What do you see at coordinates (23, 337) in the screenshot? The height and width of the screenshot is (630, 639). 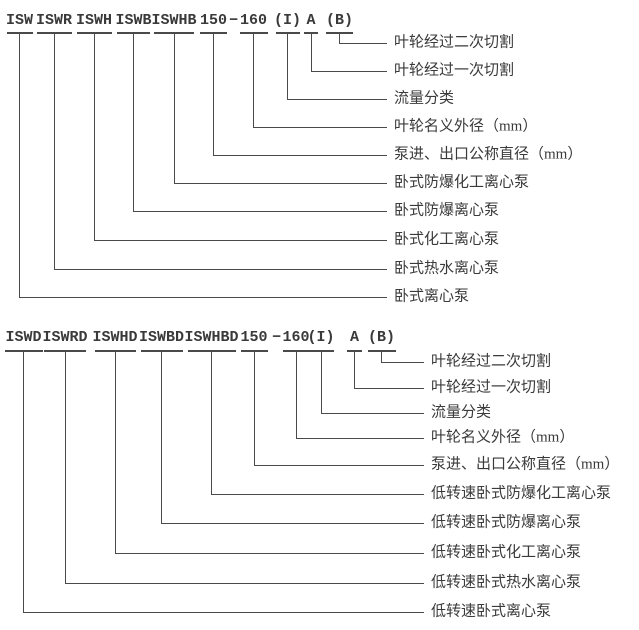 I see `model-code-token: ISWD` at bounding box center [23, 337].